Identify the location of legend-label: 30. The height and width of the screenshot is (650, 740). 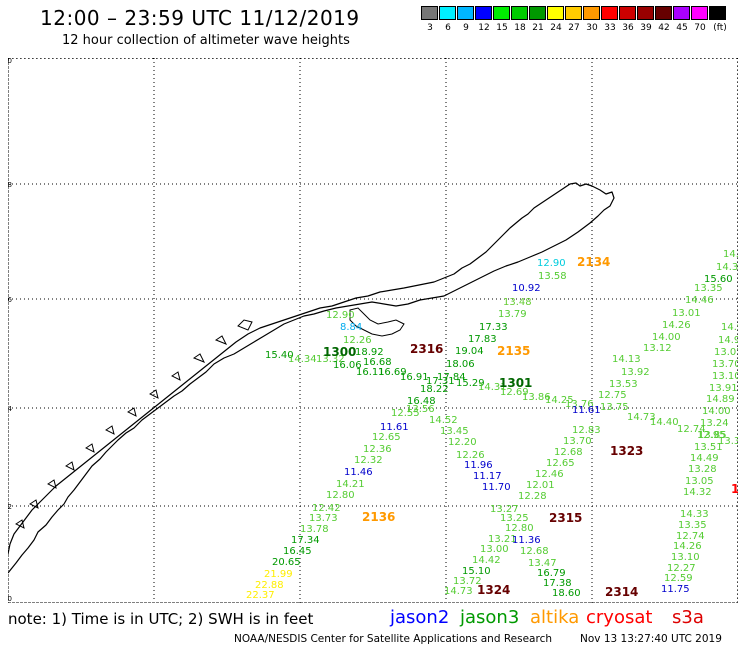
(592, 28).